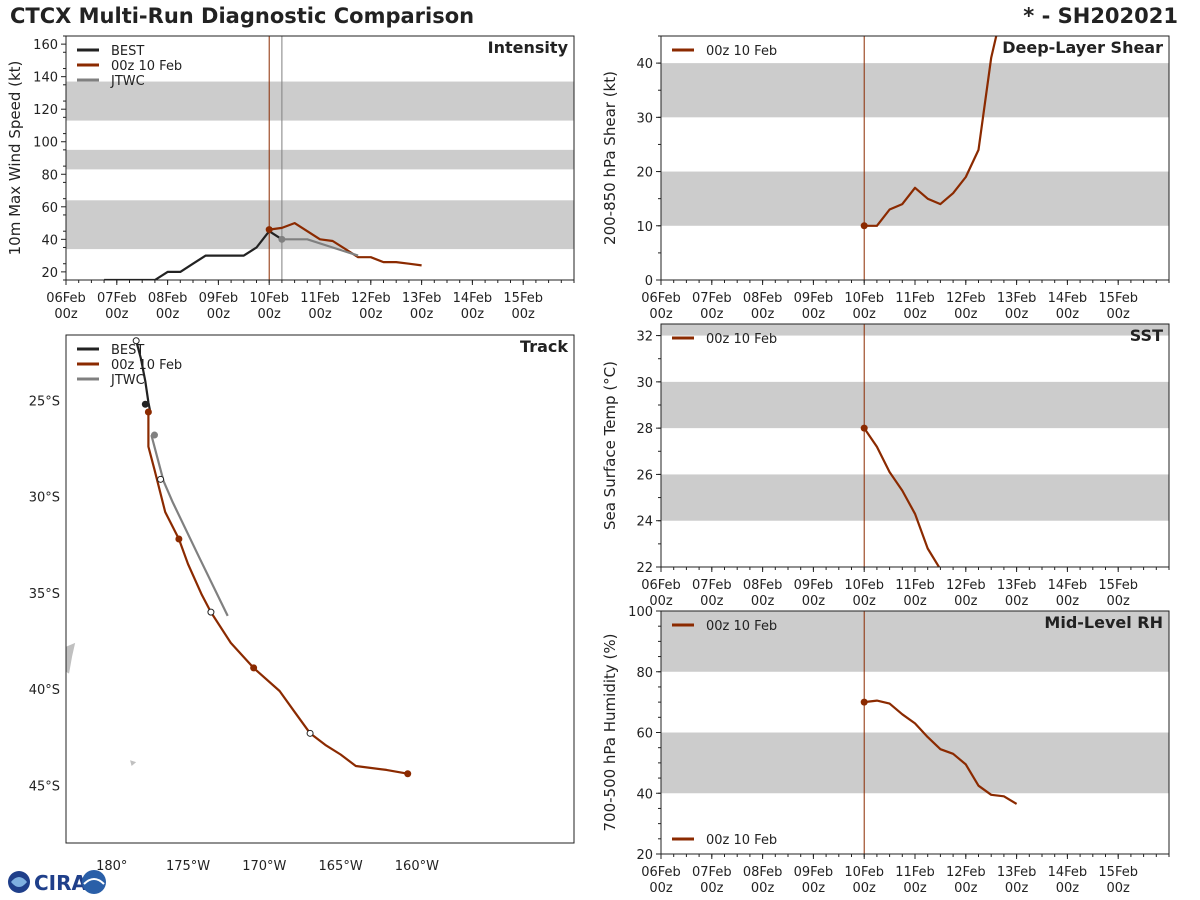 The image size is (1200, 900). Describe the element at coordinates (45, 143) in the screenshot. I see `intensity-ytick-label: 100` at that location.